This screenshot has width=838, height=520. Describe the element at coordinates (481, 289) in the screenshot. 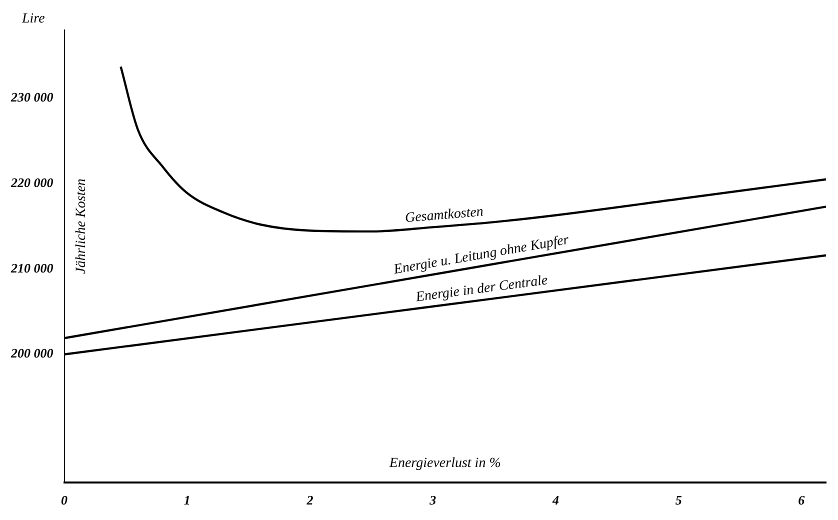

I see `text: Energie in der Centrale` at that location.